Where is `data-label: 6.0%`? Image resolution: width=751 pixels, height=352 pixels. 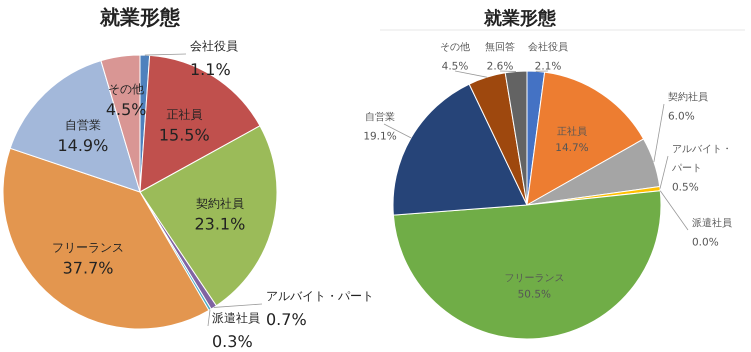
data-label: 6.0% is located at coordinates (681, 116).